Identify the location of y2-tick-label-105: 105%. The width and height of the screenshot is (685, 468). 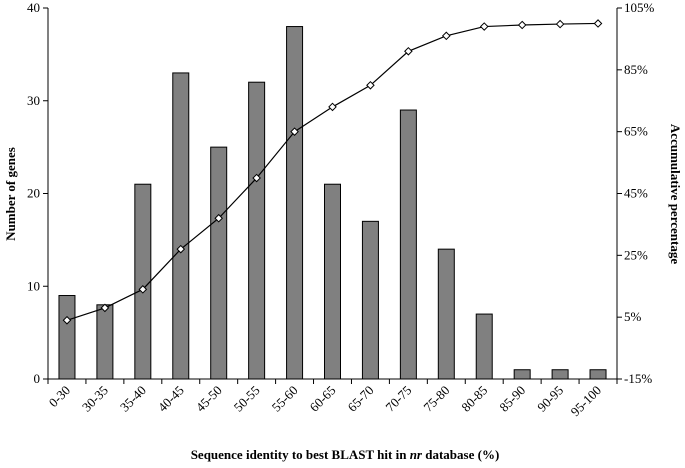
(639, 7).